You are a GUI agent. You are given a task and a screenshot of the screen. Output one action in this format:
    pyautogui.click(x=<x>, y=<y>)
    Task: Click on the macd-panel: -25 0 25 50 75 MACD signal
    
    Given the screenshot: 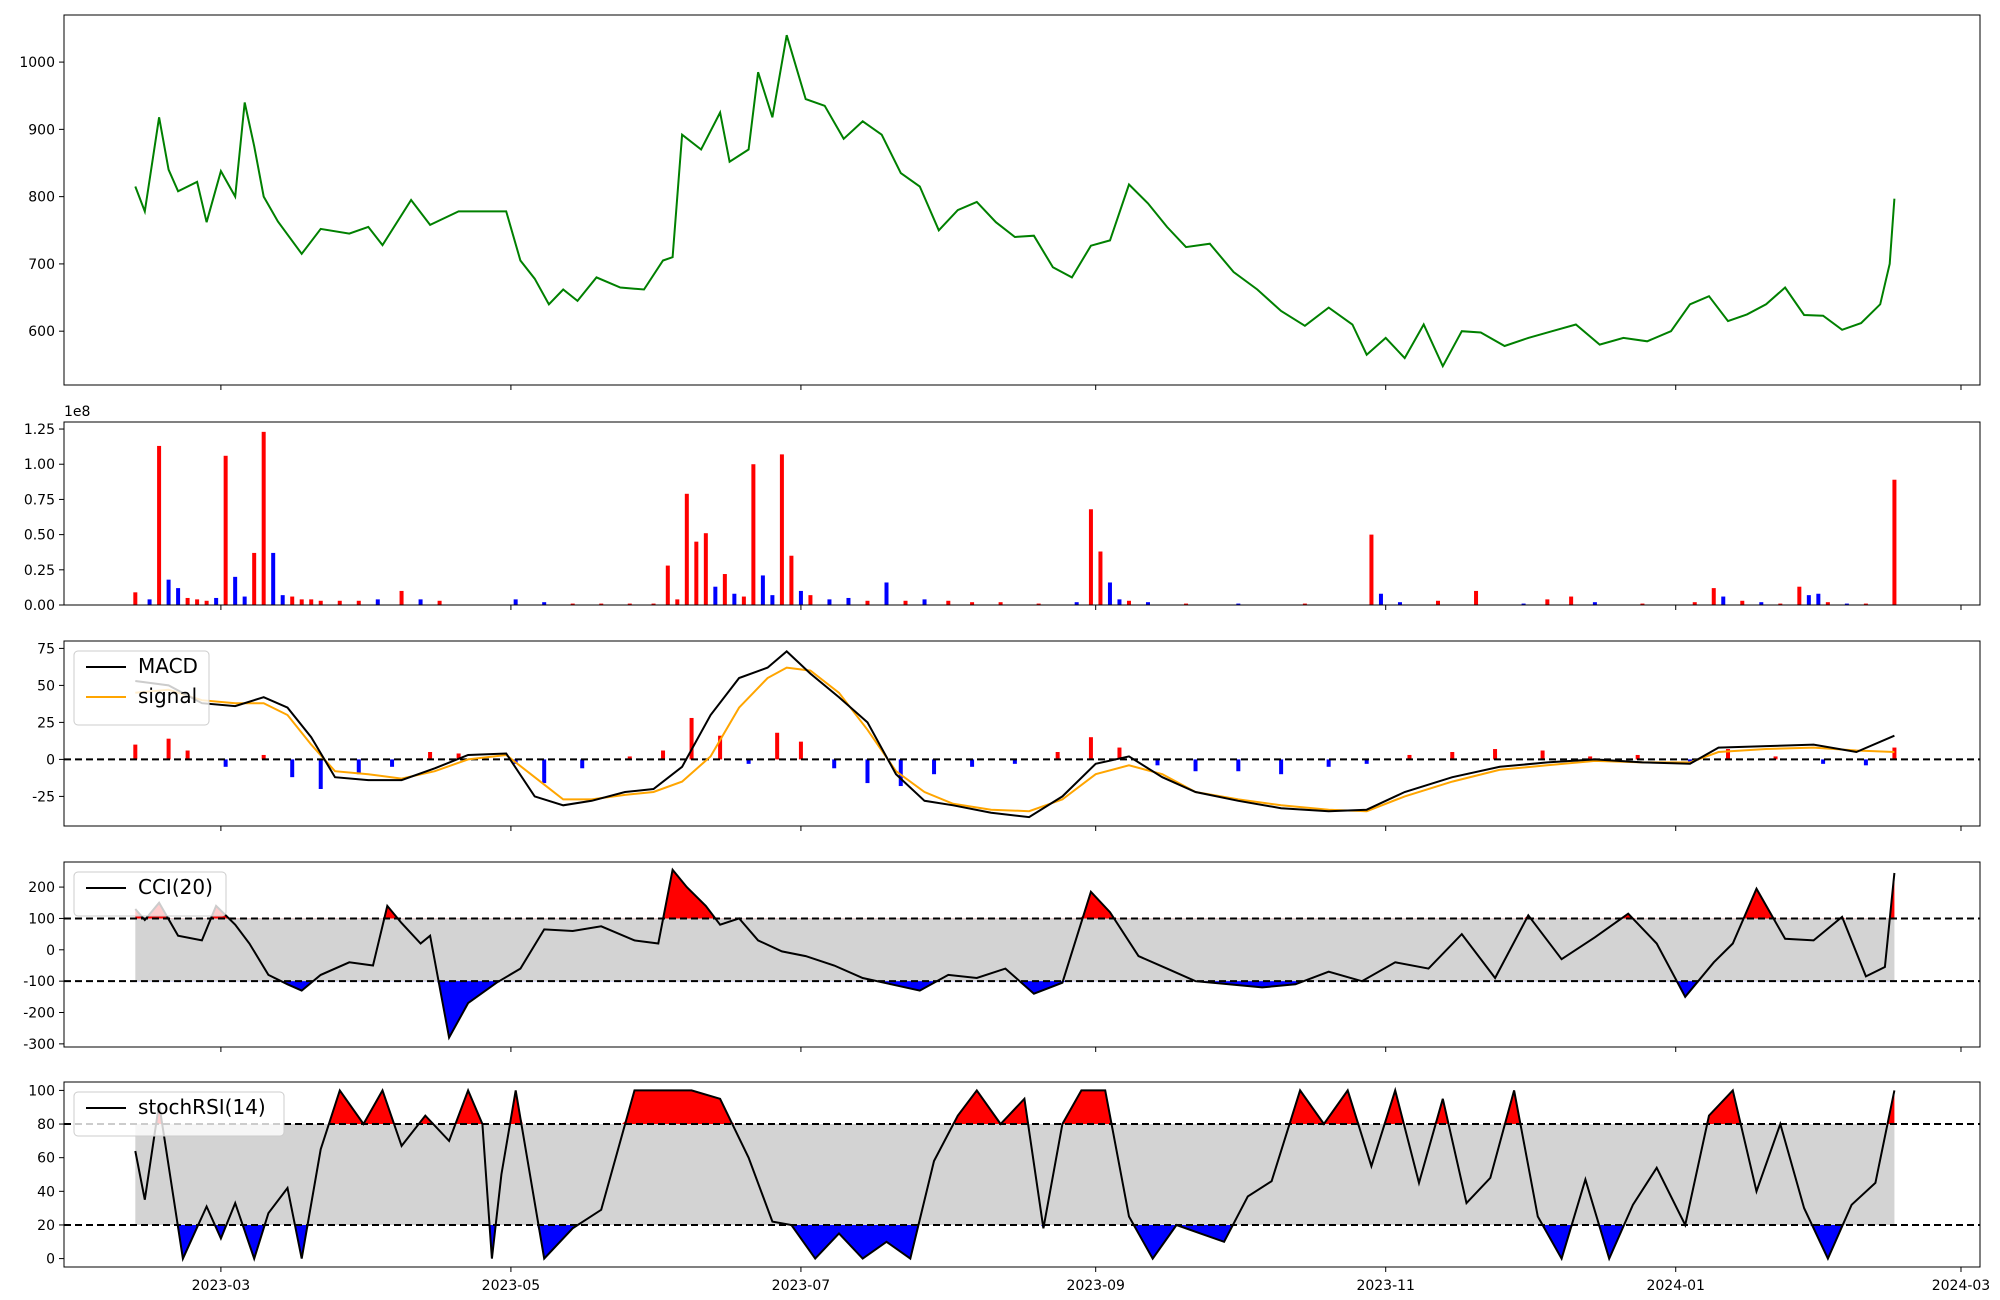 What is the action you would take?
    pyautogui.click(x=1006, y=736)
    